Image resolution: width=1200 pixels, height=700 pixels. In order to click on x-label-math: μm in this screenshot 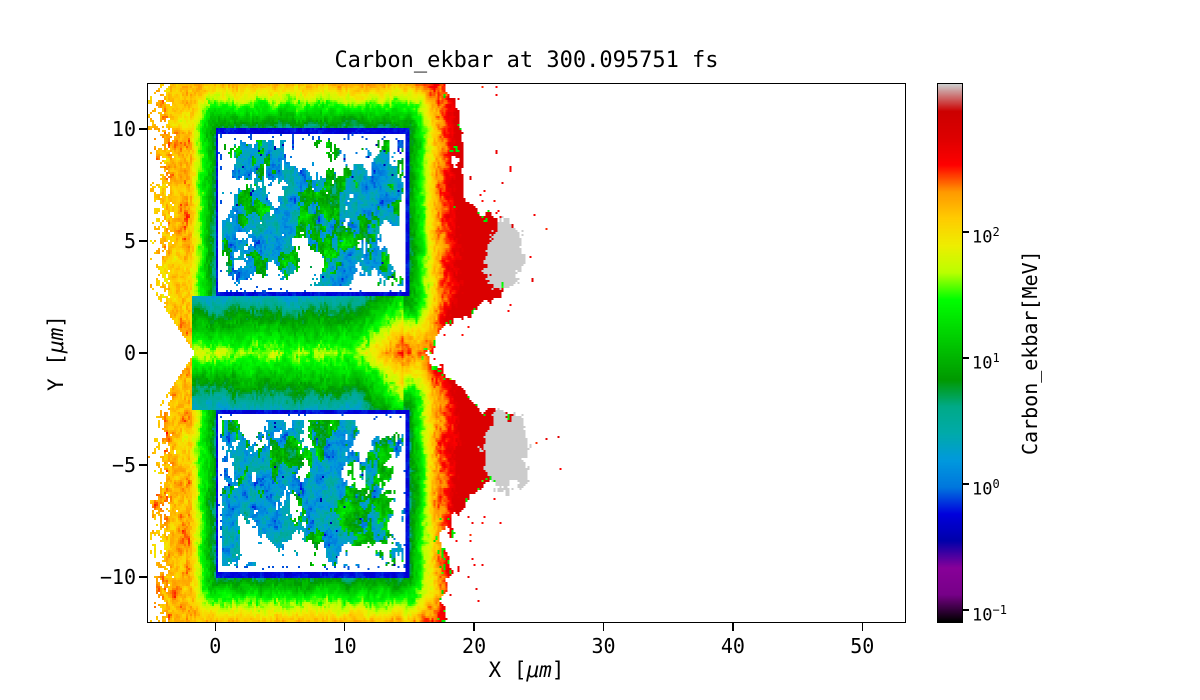, I will do `click(539, 670)`.